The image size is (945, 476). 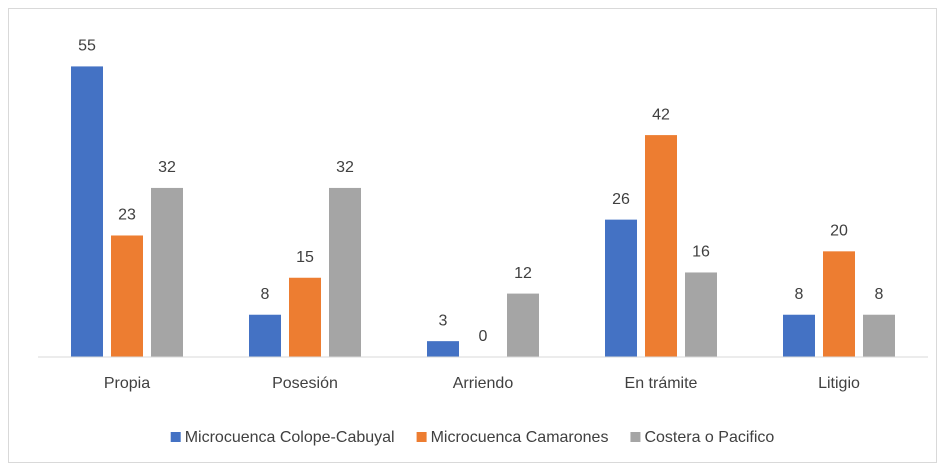 I want to click on x-tick-label: Posesión, so click(x=305, y=383).